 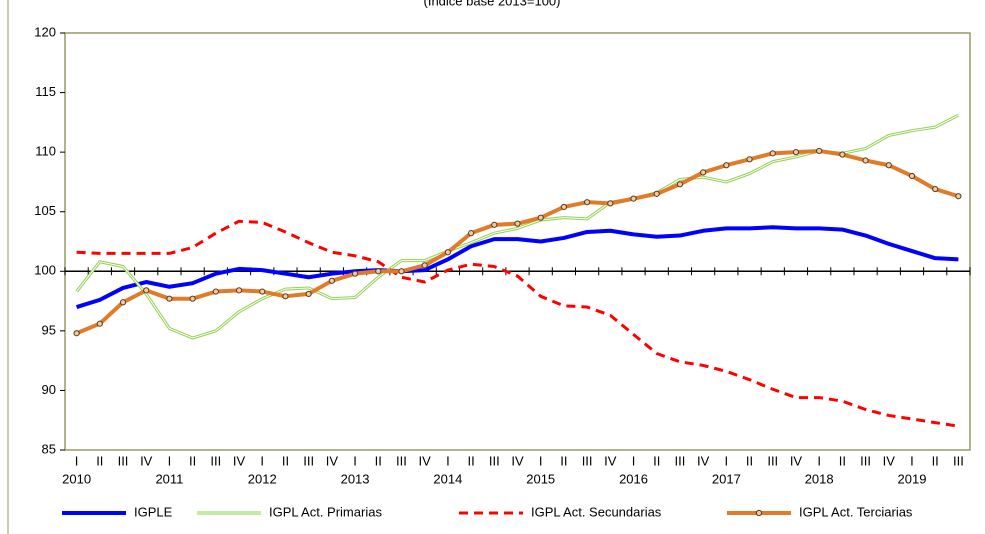 What do you see at coordinates (262, 478) in the screenshot?
I see `year-label: 2012` at bounding box center [262, 478].